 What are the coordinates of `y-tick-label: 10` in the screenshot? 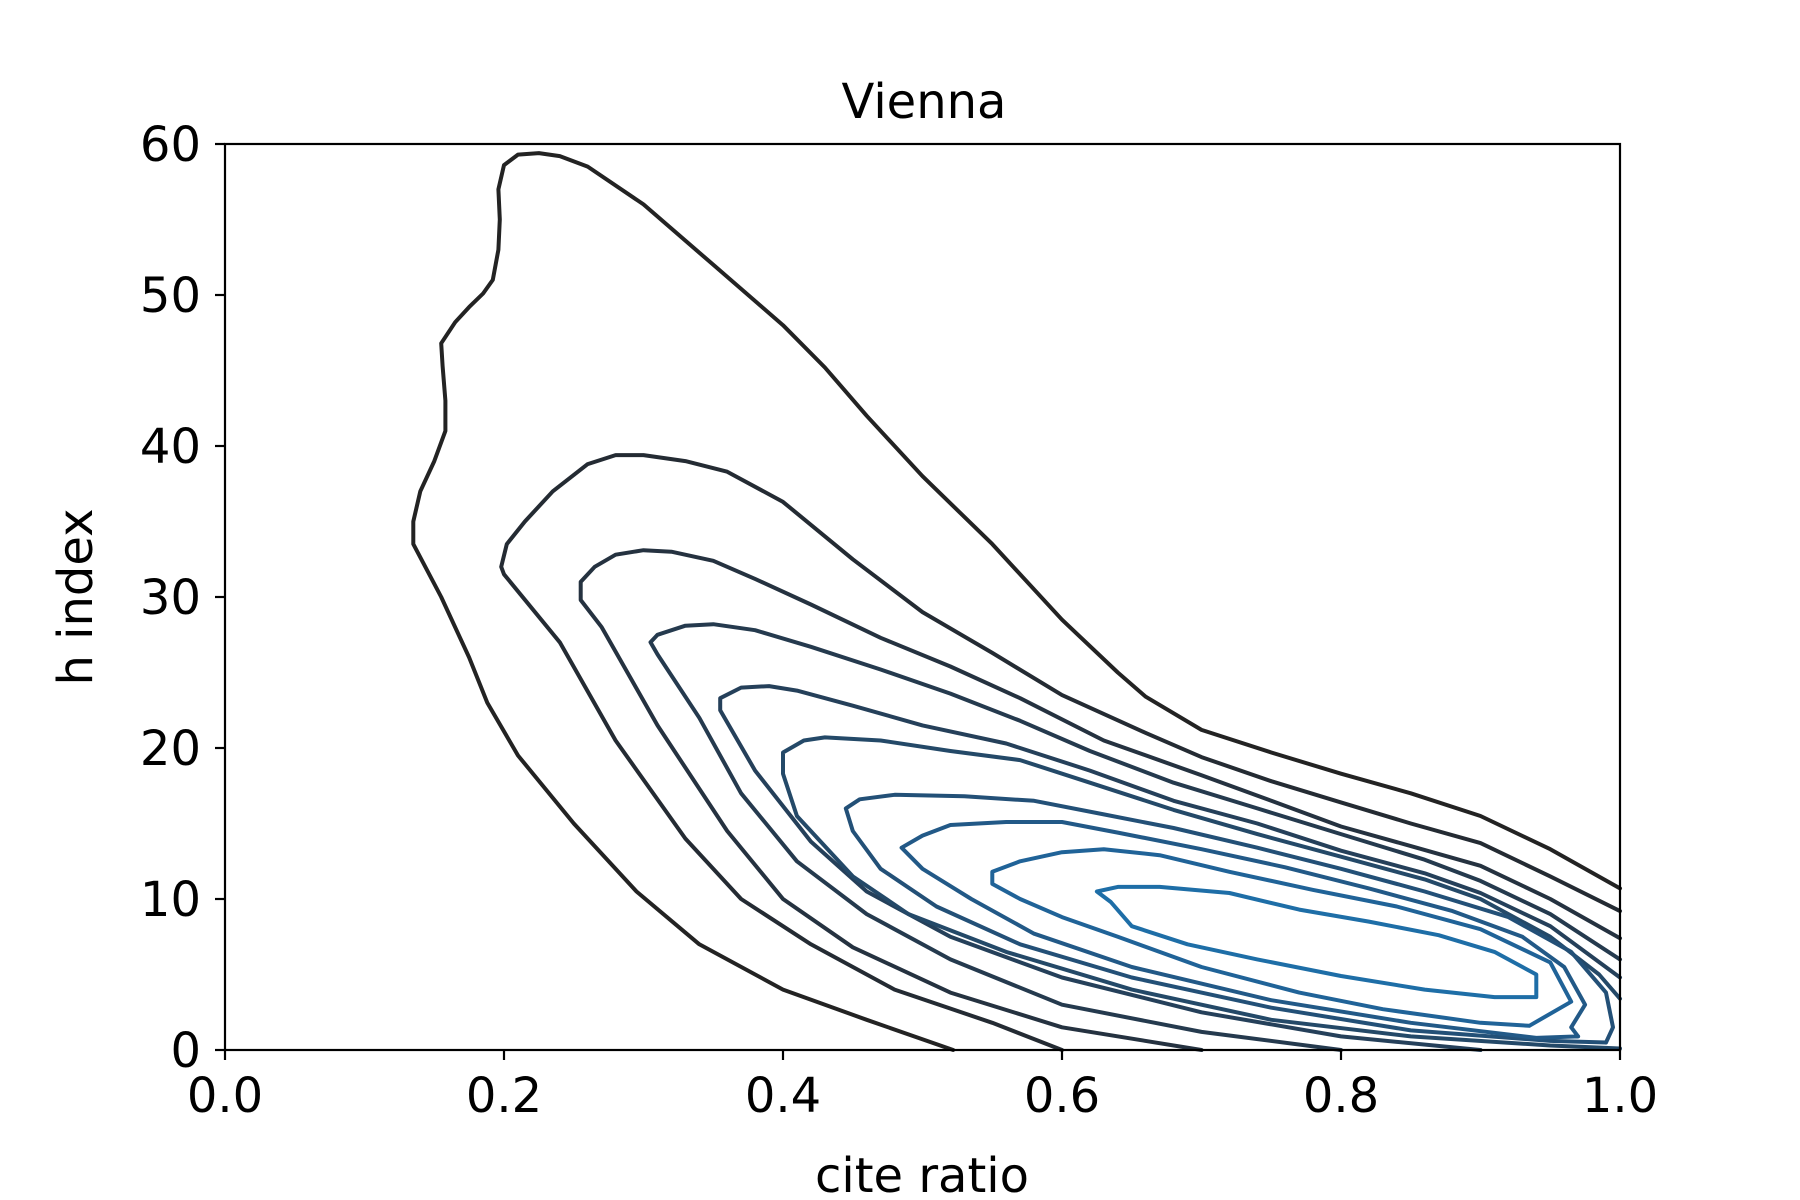 It's located at (170, 900).